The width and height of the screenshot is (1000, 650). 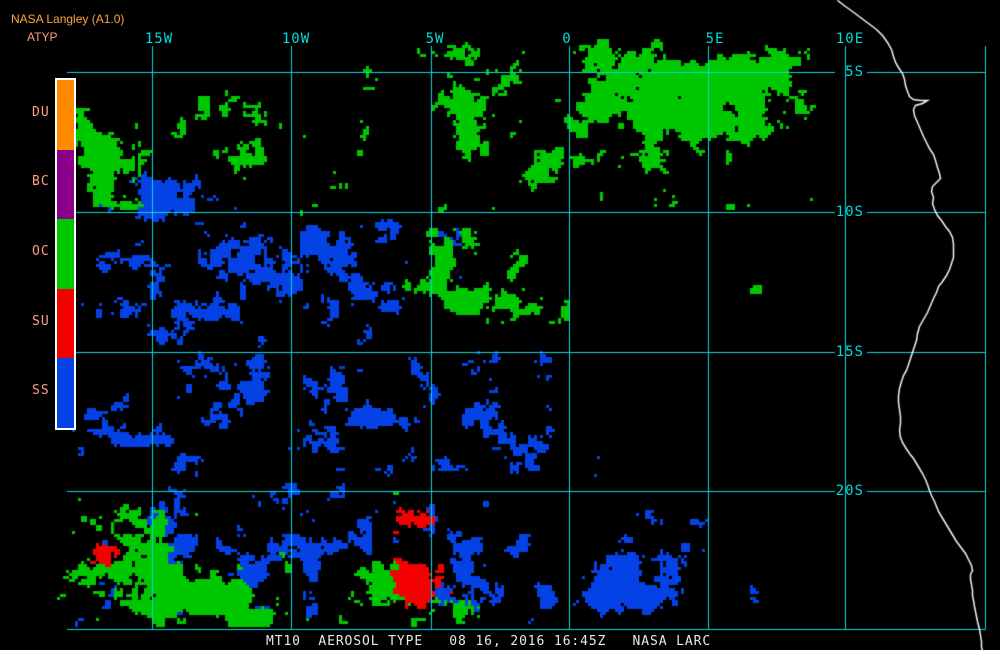 I want to click on legend-color-bar, so click(x=65, y=254).